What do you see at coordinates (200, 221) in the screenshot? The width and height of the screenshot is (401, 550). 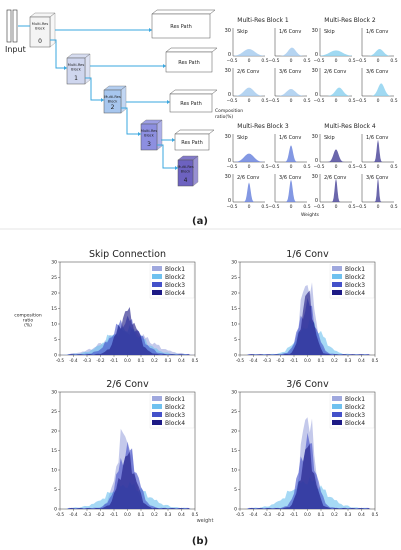 I see `panel-a-label: (a)` at bounding box center [200, 221].